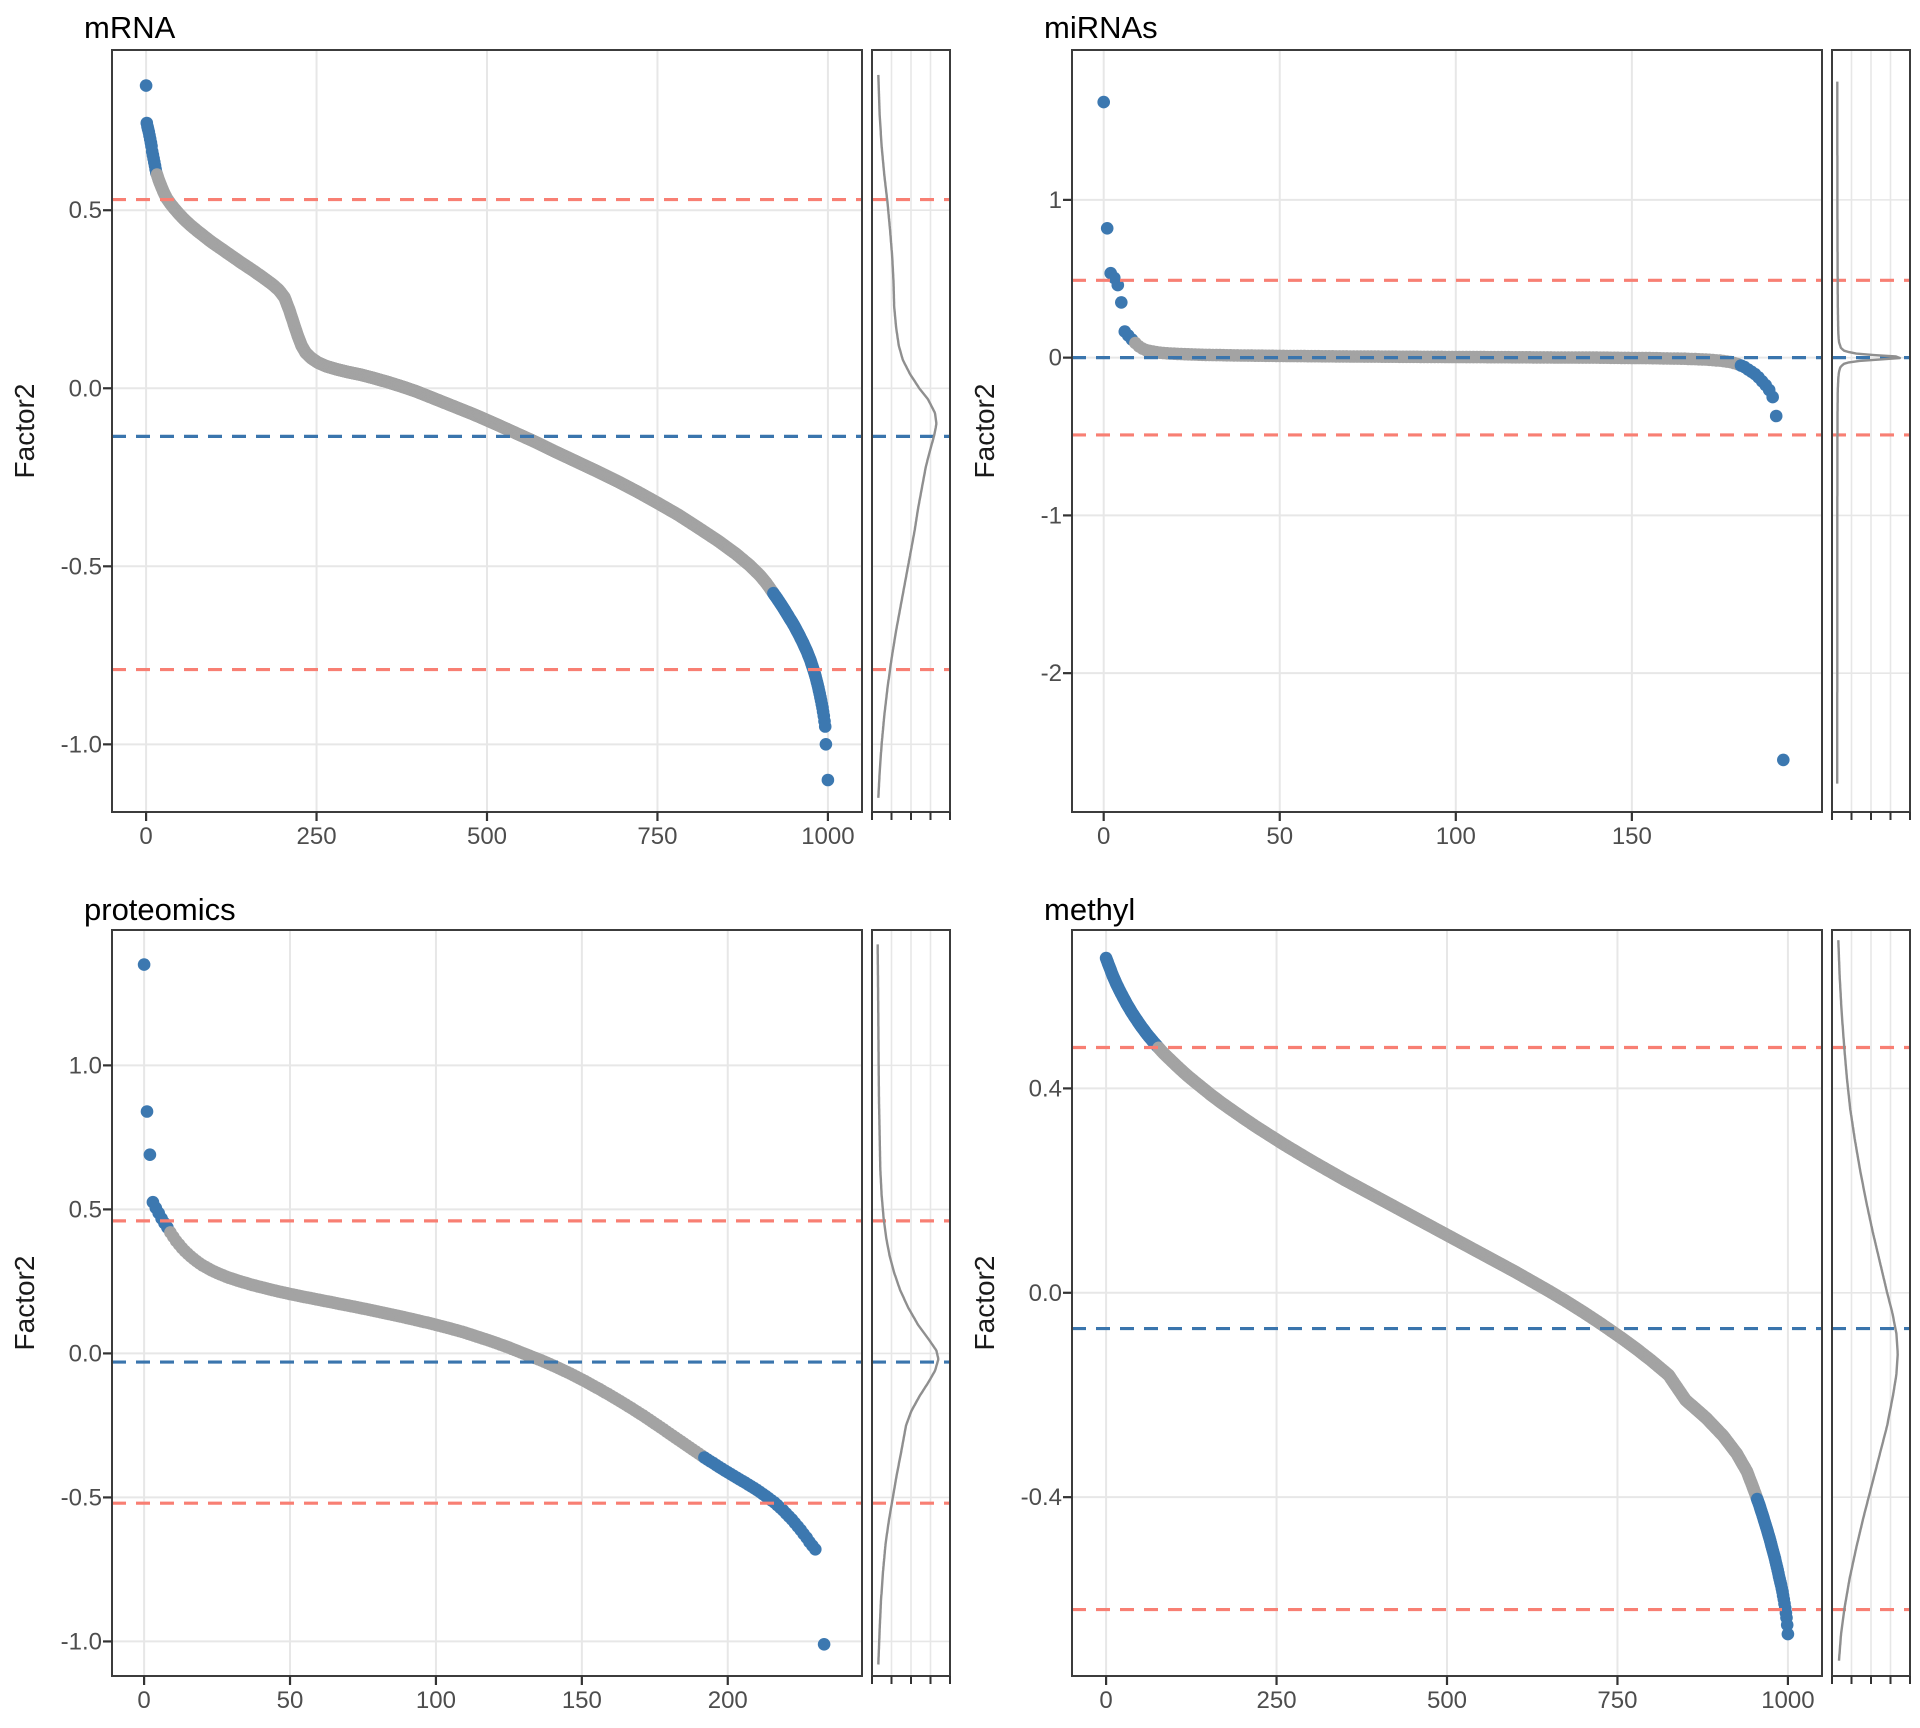 The image size is (1920, 1728). I want to click on panel-title-methyl: methyl, so click(1089, 909).